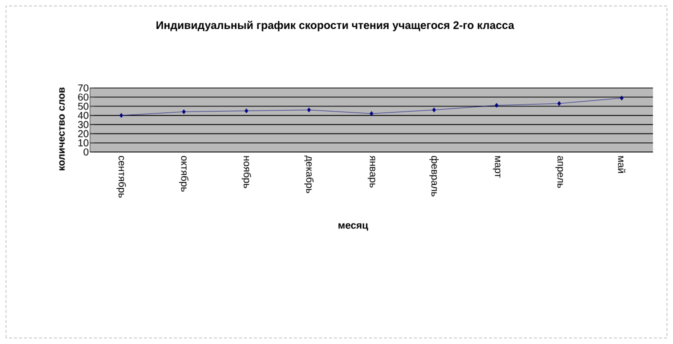 The image size is (673, 344). Describe the element at coordinates (622, 164) in the screenshot. I see `x-tick-label: май` at that location.